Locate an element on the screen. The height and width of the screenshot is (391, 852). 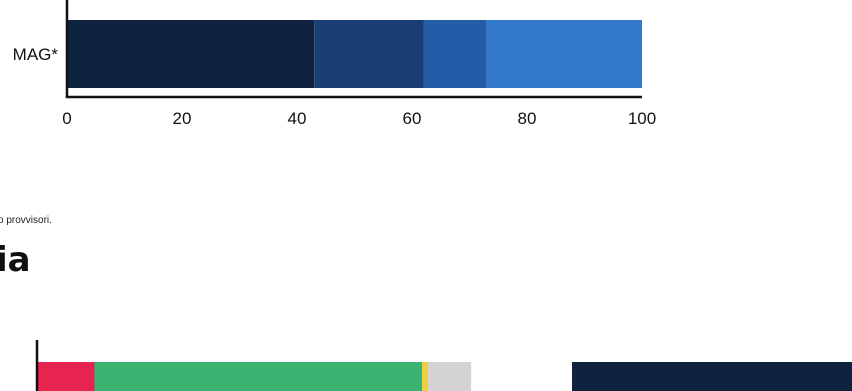
right-bar-block is located at coordinates (712, 376).